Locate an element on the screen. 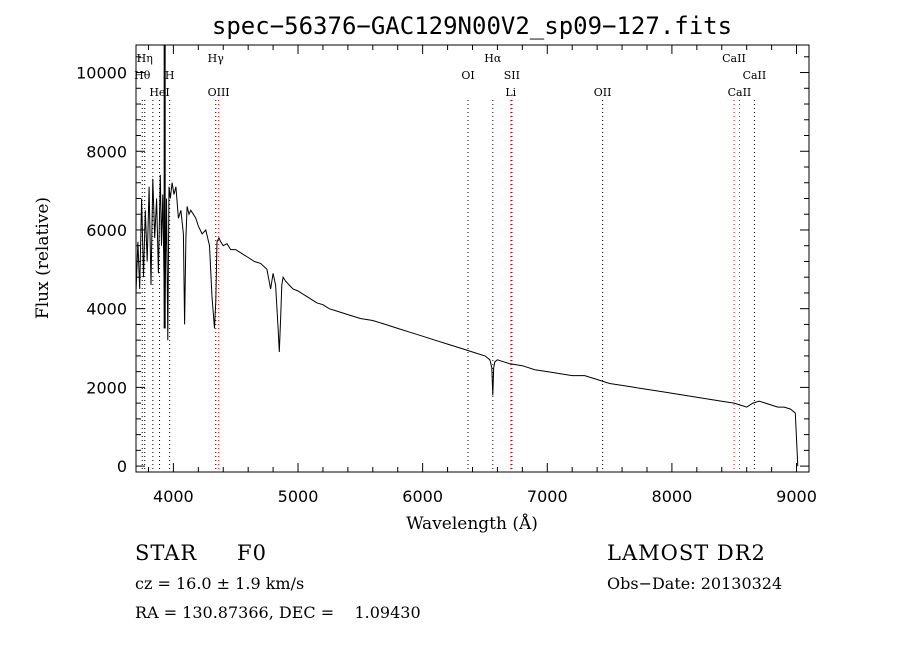 This screenshot has height=650, width=900. y-tick-label-2000: 2000 is located at coordinates (106, 387).